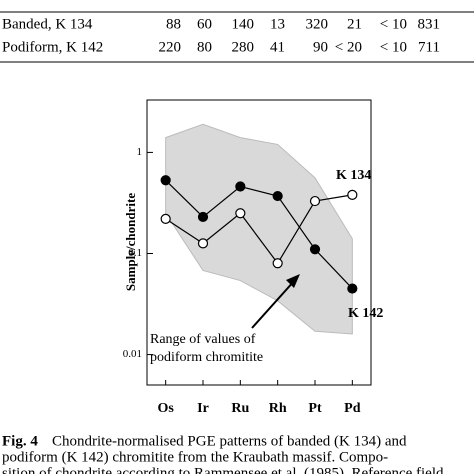  I want to click on x-tick-label: Rh, so click(278, 408).